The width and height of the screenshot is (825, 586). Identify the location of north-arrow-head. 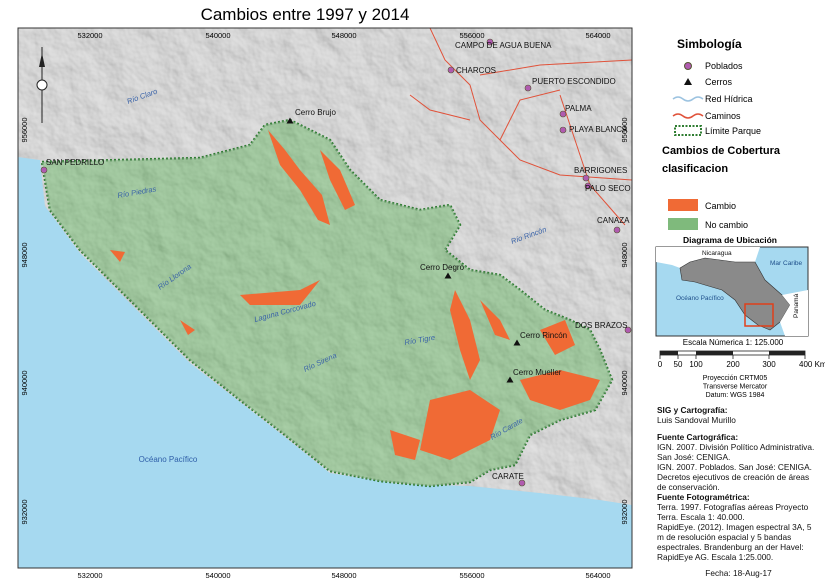
(42, 60).